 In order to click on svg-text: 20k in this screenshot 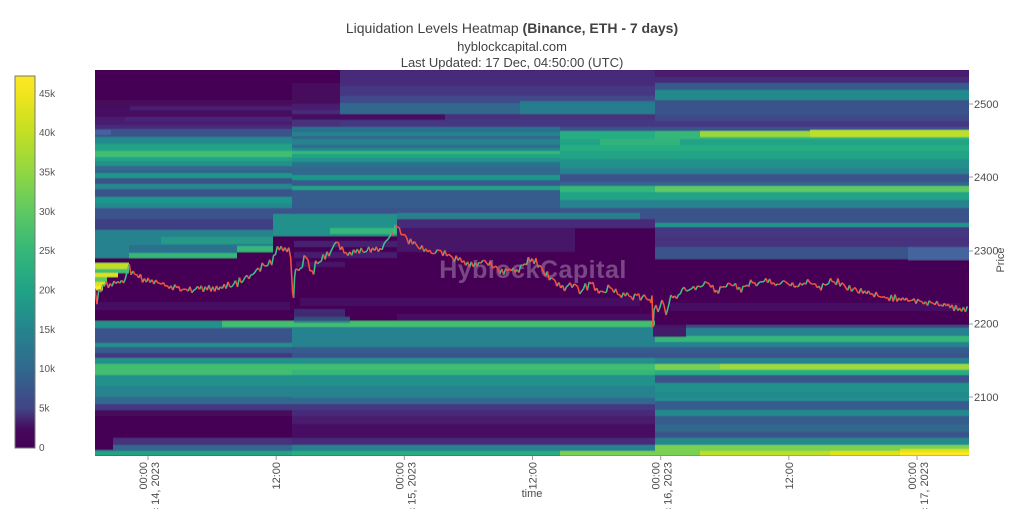, I will do `click(47, 291)`.